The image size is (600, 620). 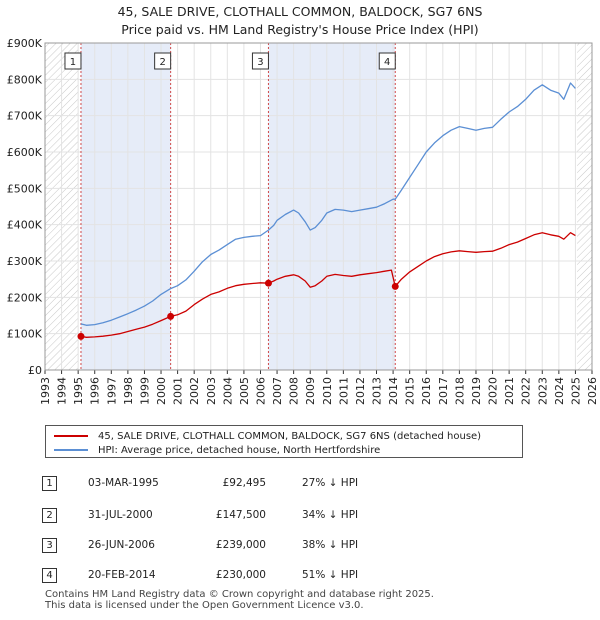 I want to click on sale-date: 20-FEB-2014, so click(x=122, y=575).